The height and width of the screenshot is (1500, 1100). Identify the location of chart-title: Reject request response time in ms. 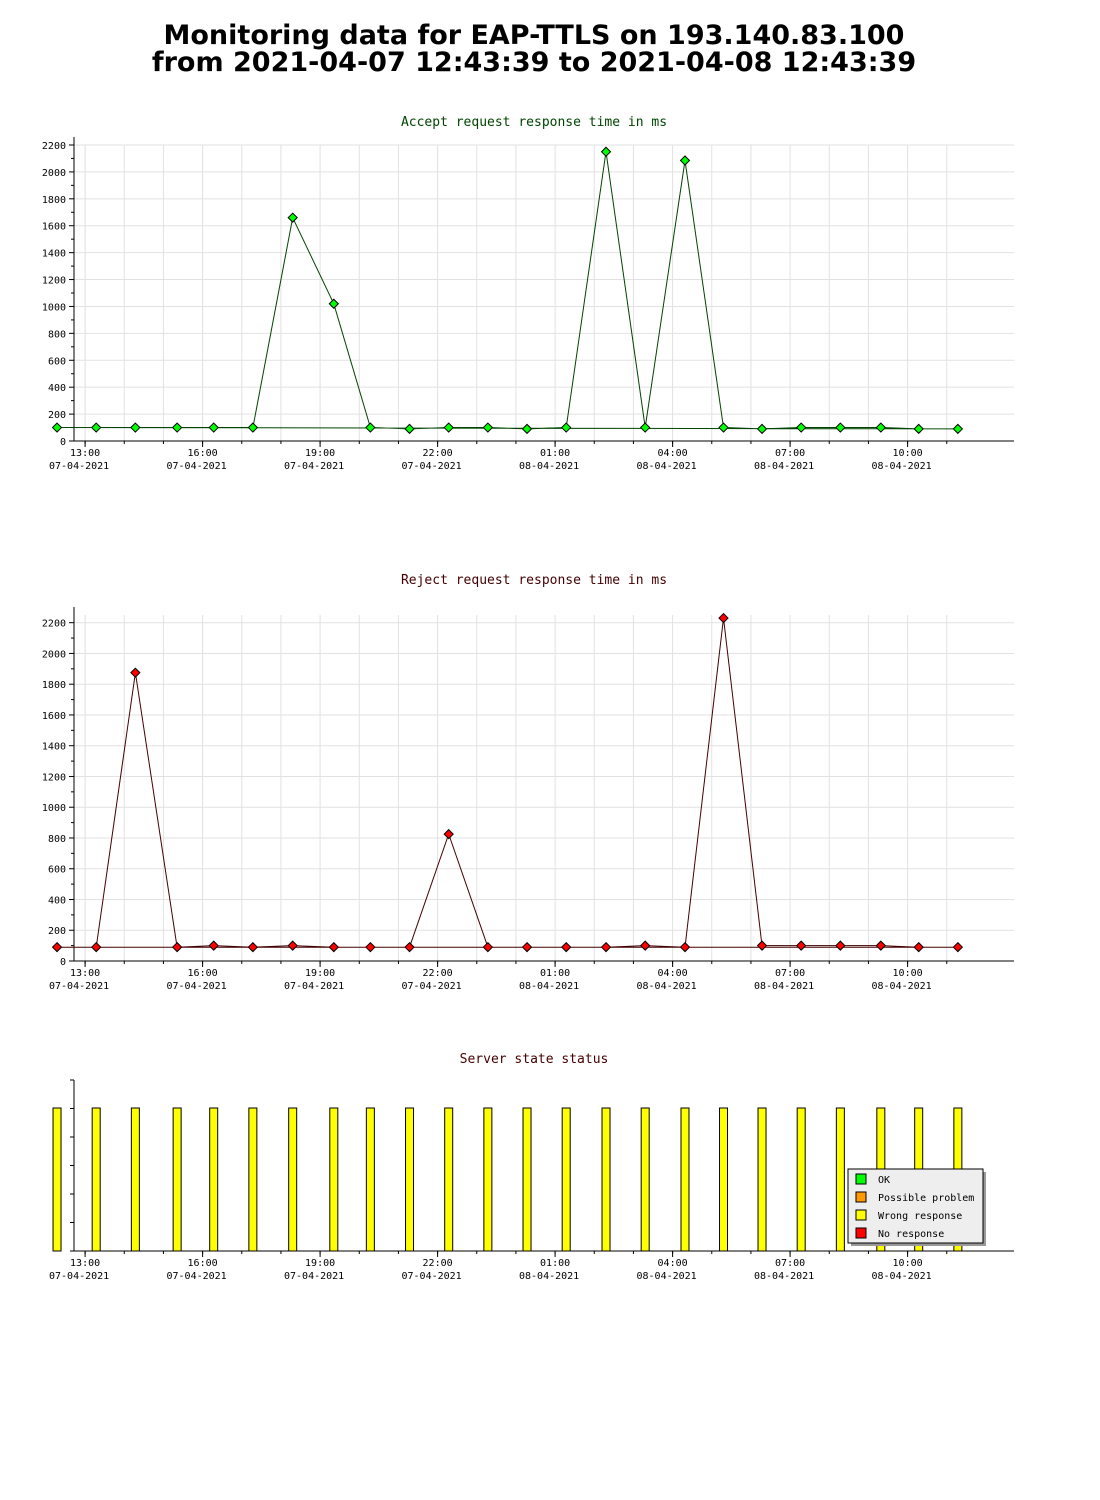
(534, 580).